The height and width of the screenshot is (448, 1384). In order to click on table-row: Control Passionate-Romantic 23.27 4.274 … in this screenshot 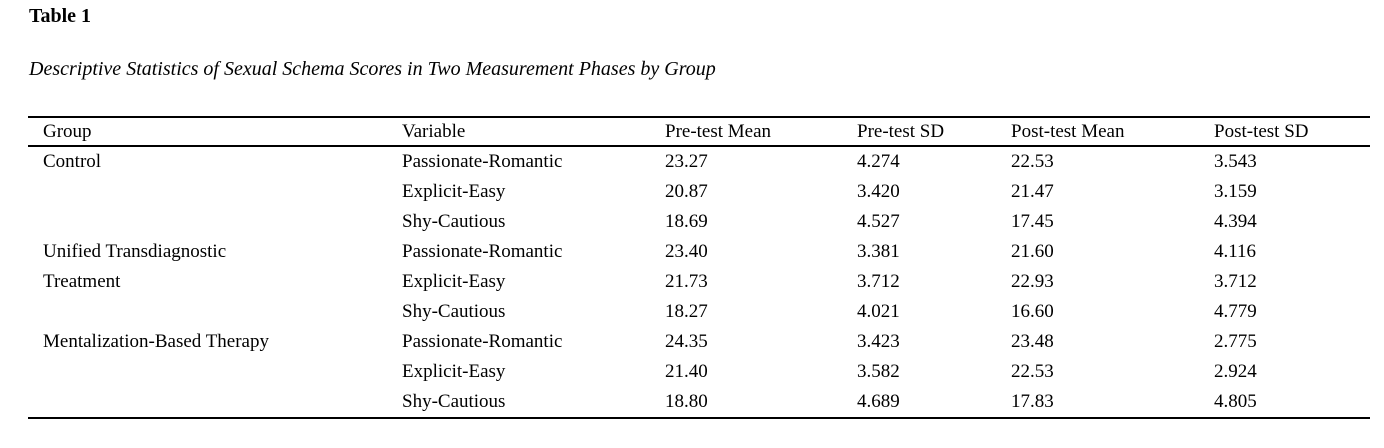, I will do `click(699, 161)`.